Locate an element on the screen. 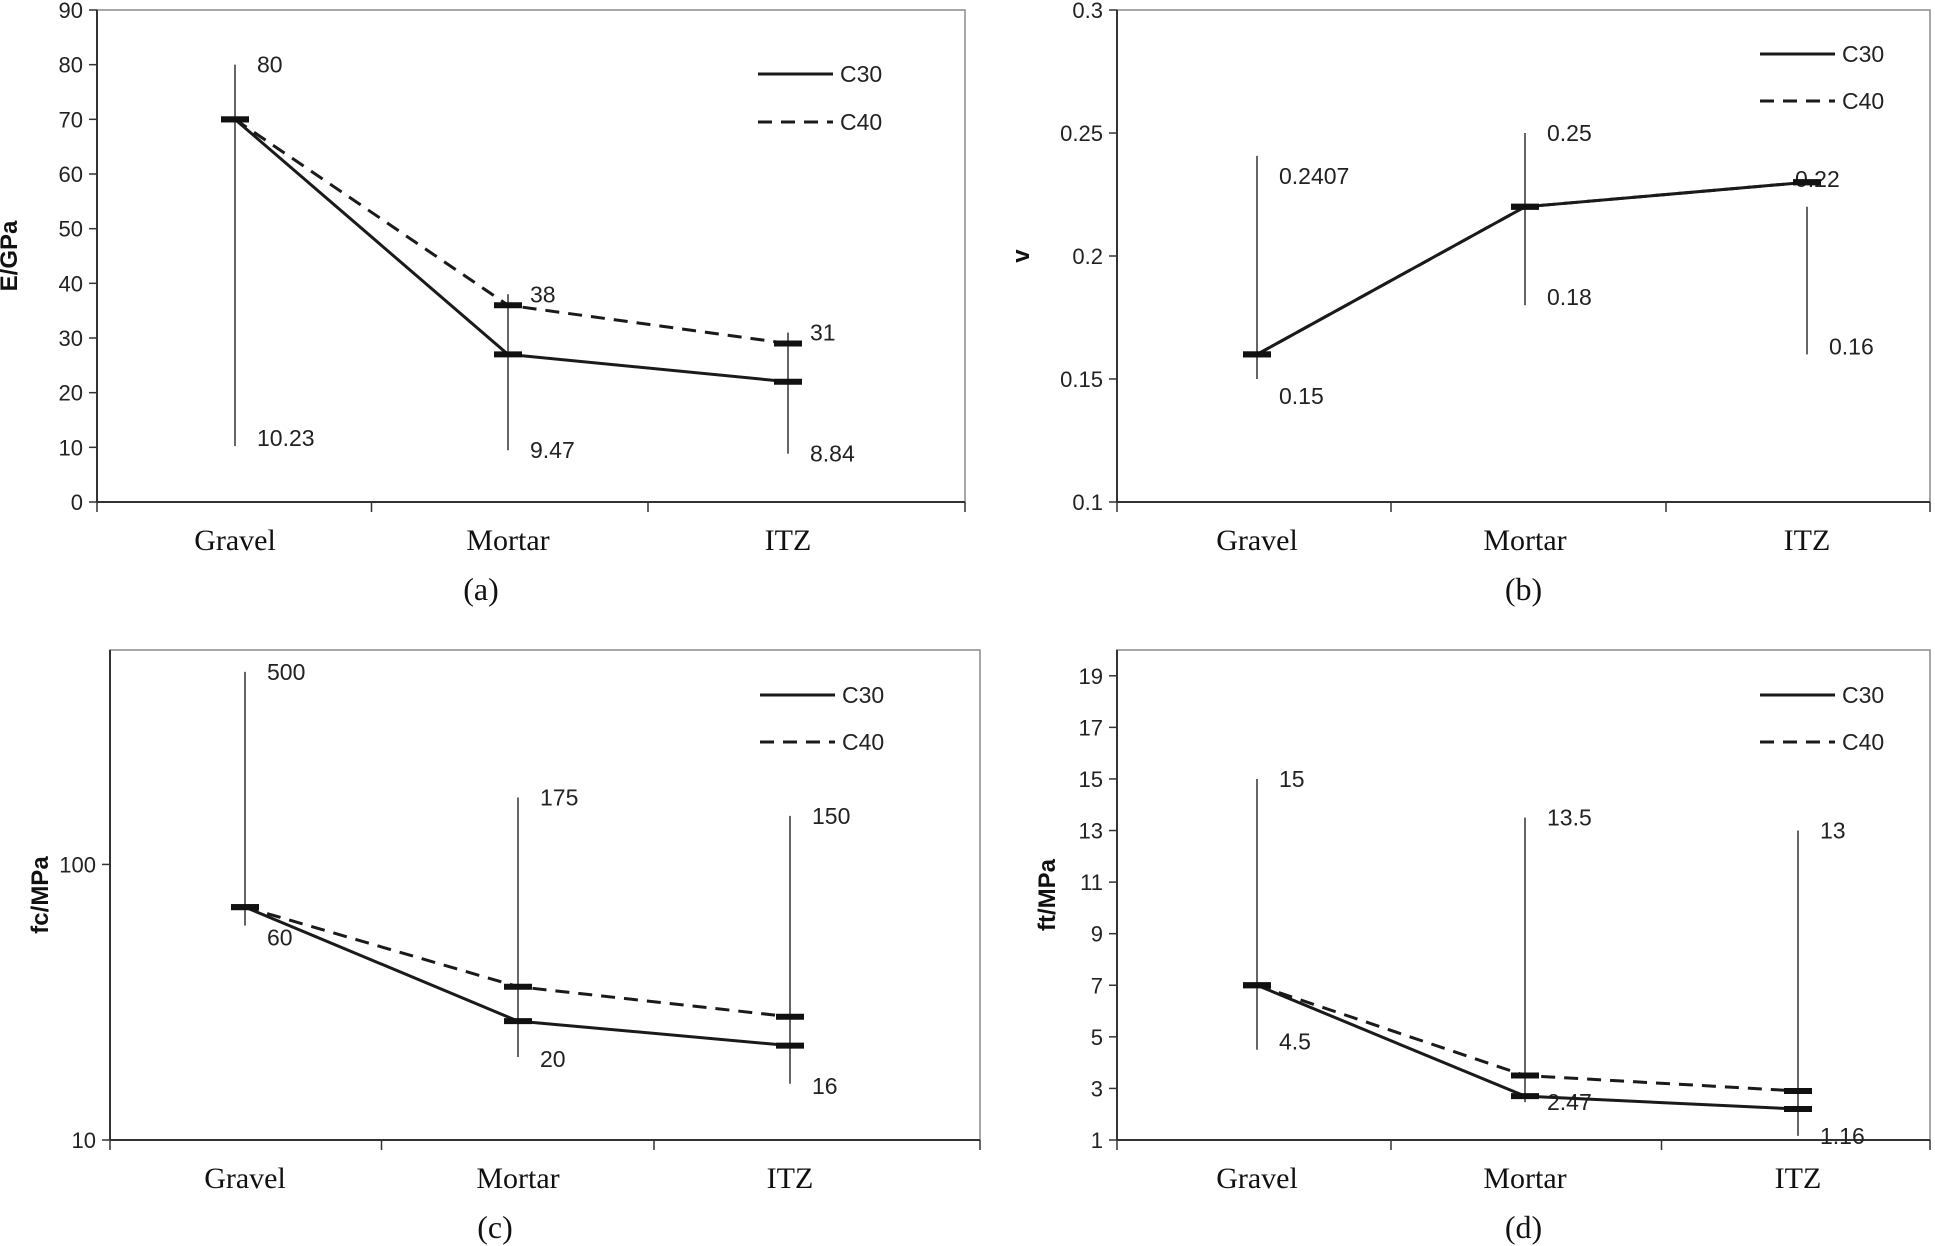  y-tick-label: 0.25 is located at coordinates (1081, 133).